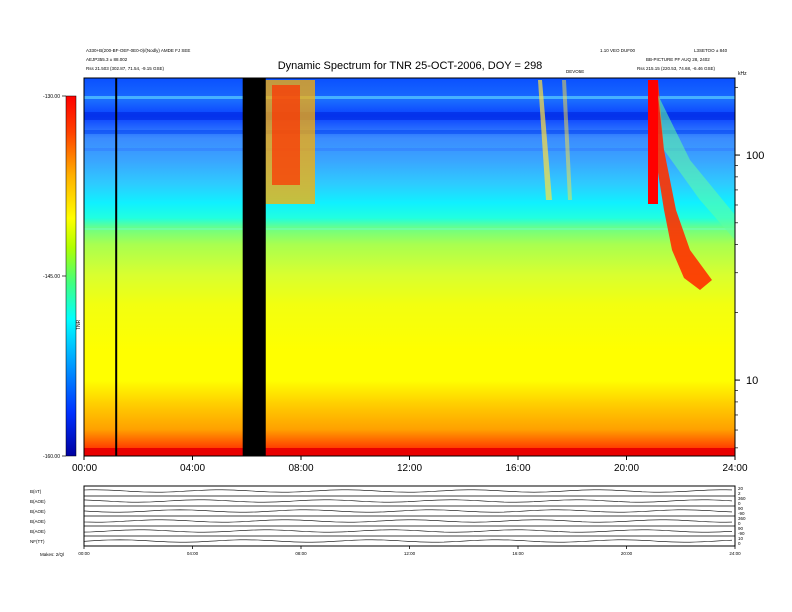  Describe the element at coordinates (735, 553) in the screenshot. I see `bottom-tick-label: 24:00` at that location.